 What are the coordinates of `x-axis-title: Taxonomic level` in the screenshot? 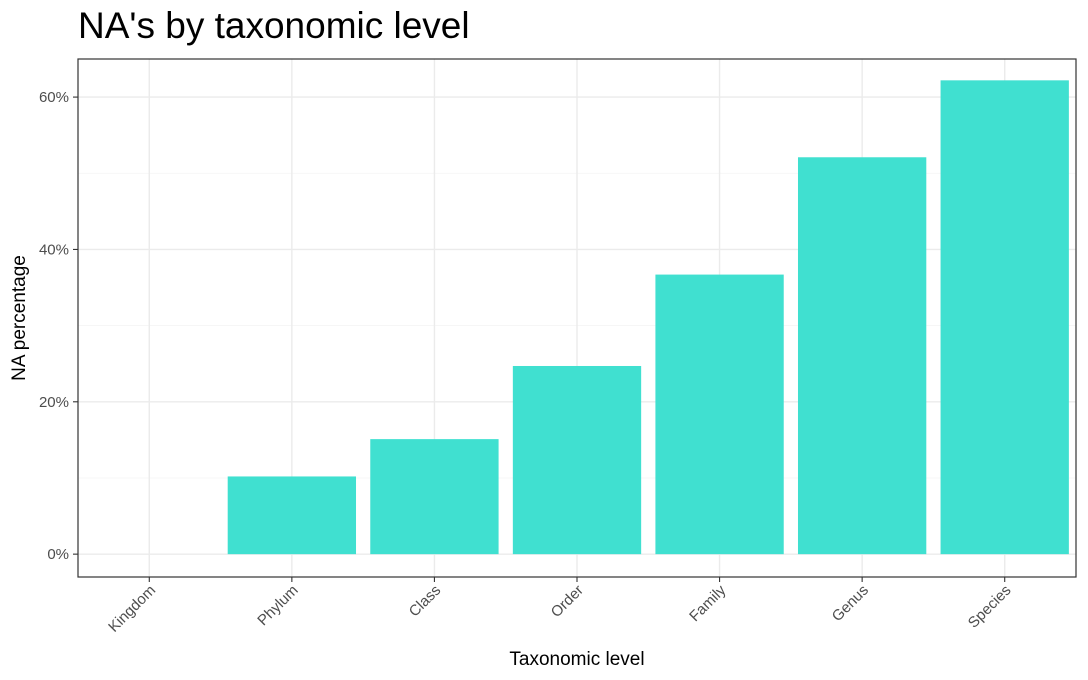 It's located at (576, 659).